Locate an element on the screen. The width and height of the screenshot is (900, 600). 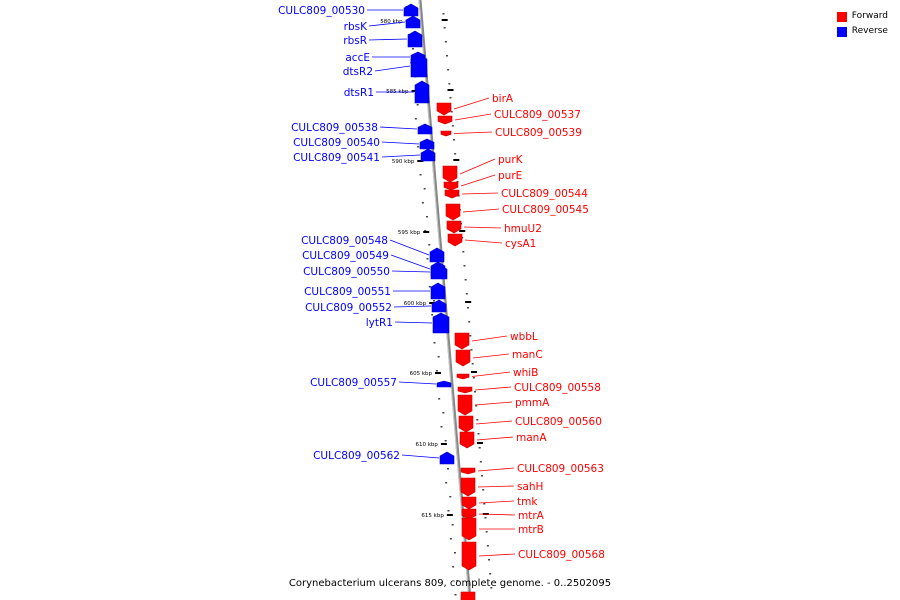
reverse-gene-label: CULC809_00549 is located at coordinates (345, 256).